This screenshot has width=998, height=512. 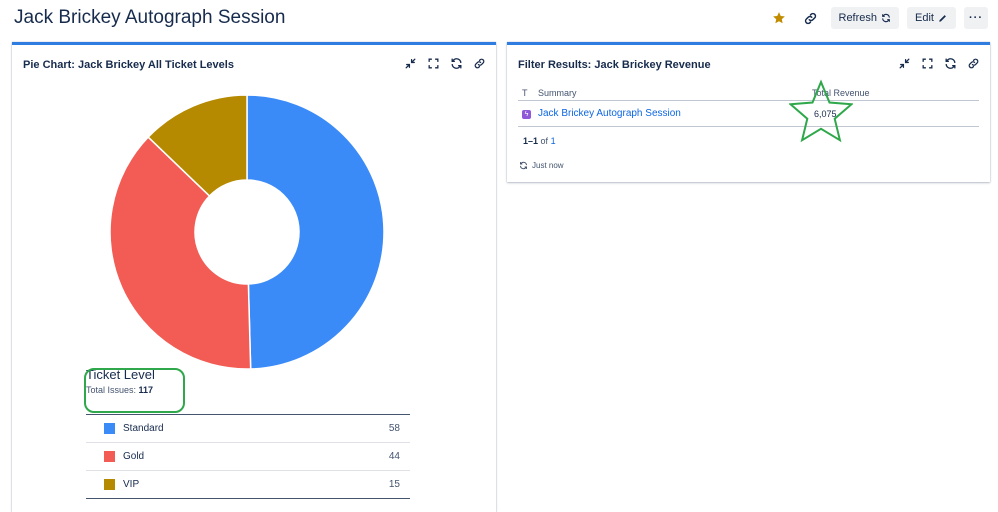 I want to click on bolt-icon: ϟ, so click(x=526, y=114).